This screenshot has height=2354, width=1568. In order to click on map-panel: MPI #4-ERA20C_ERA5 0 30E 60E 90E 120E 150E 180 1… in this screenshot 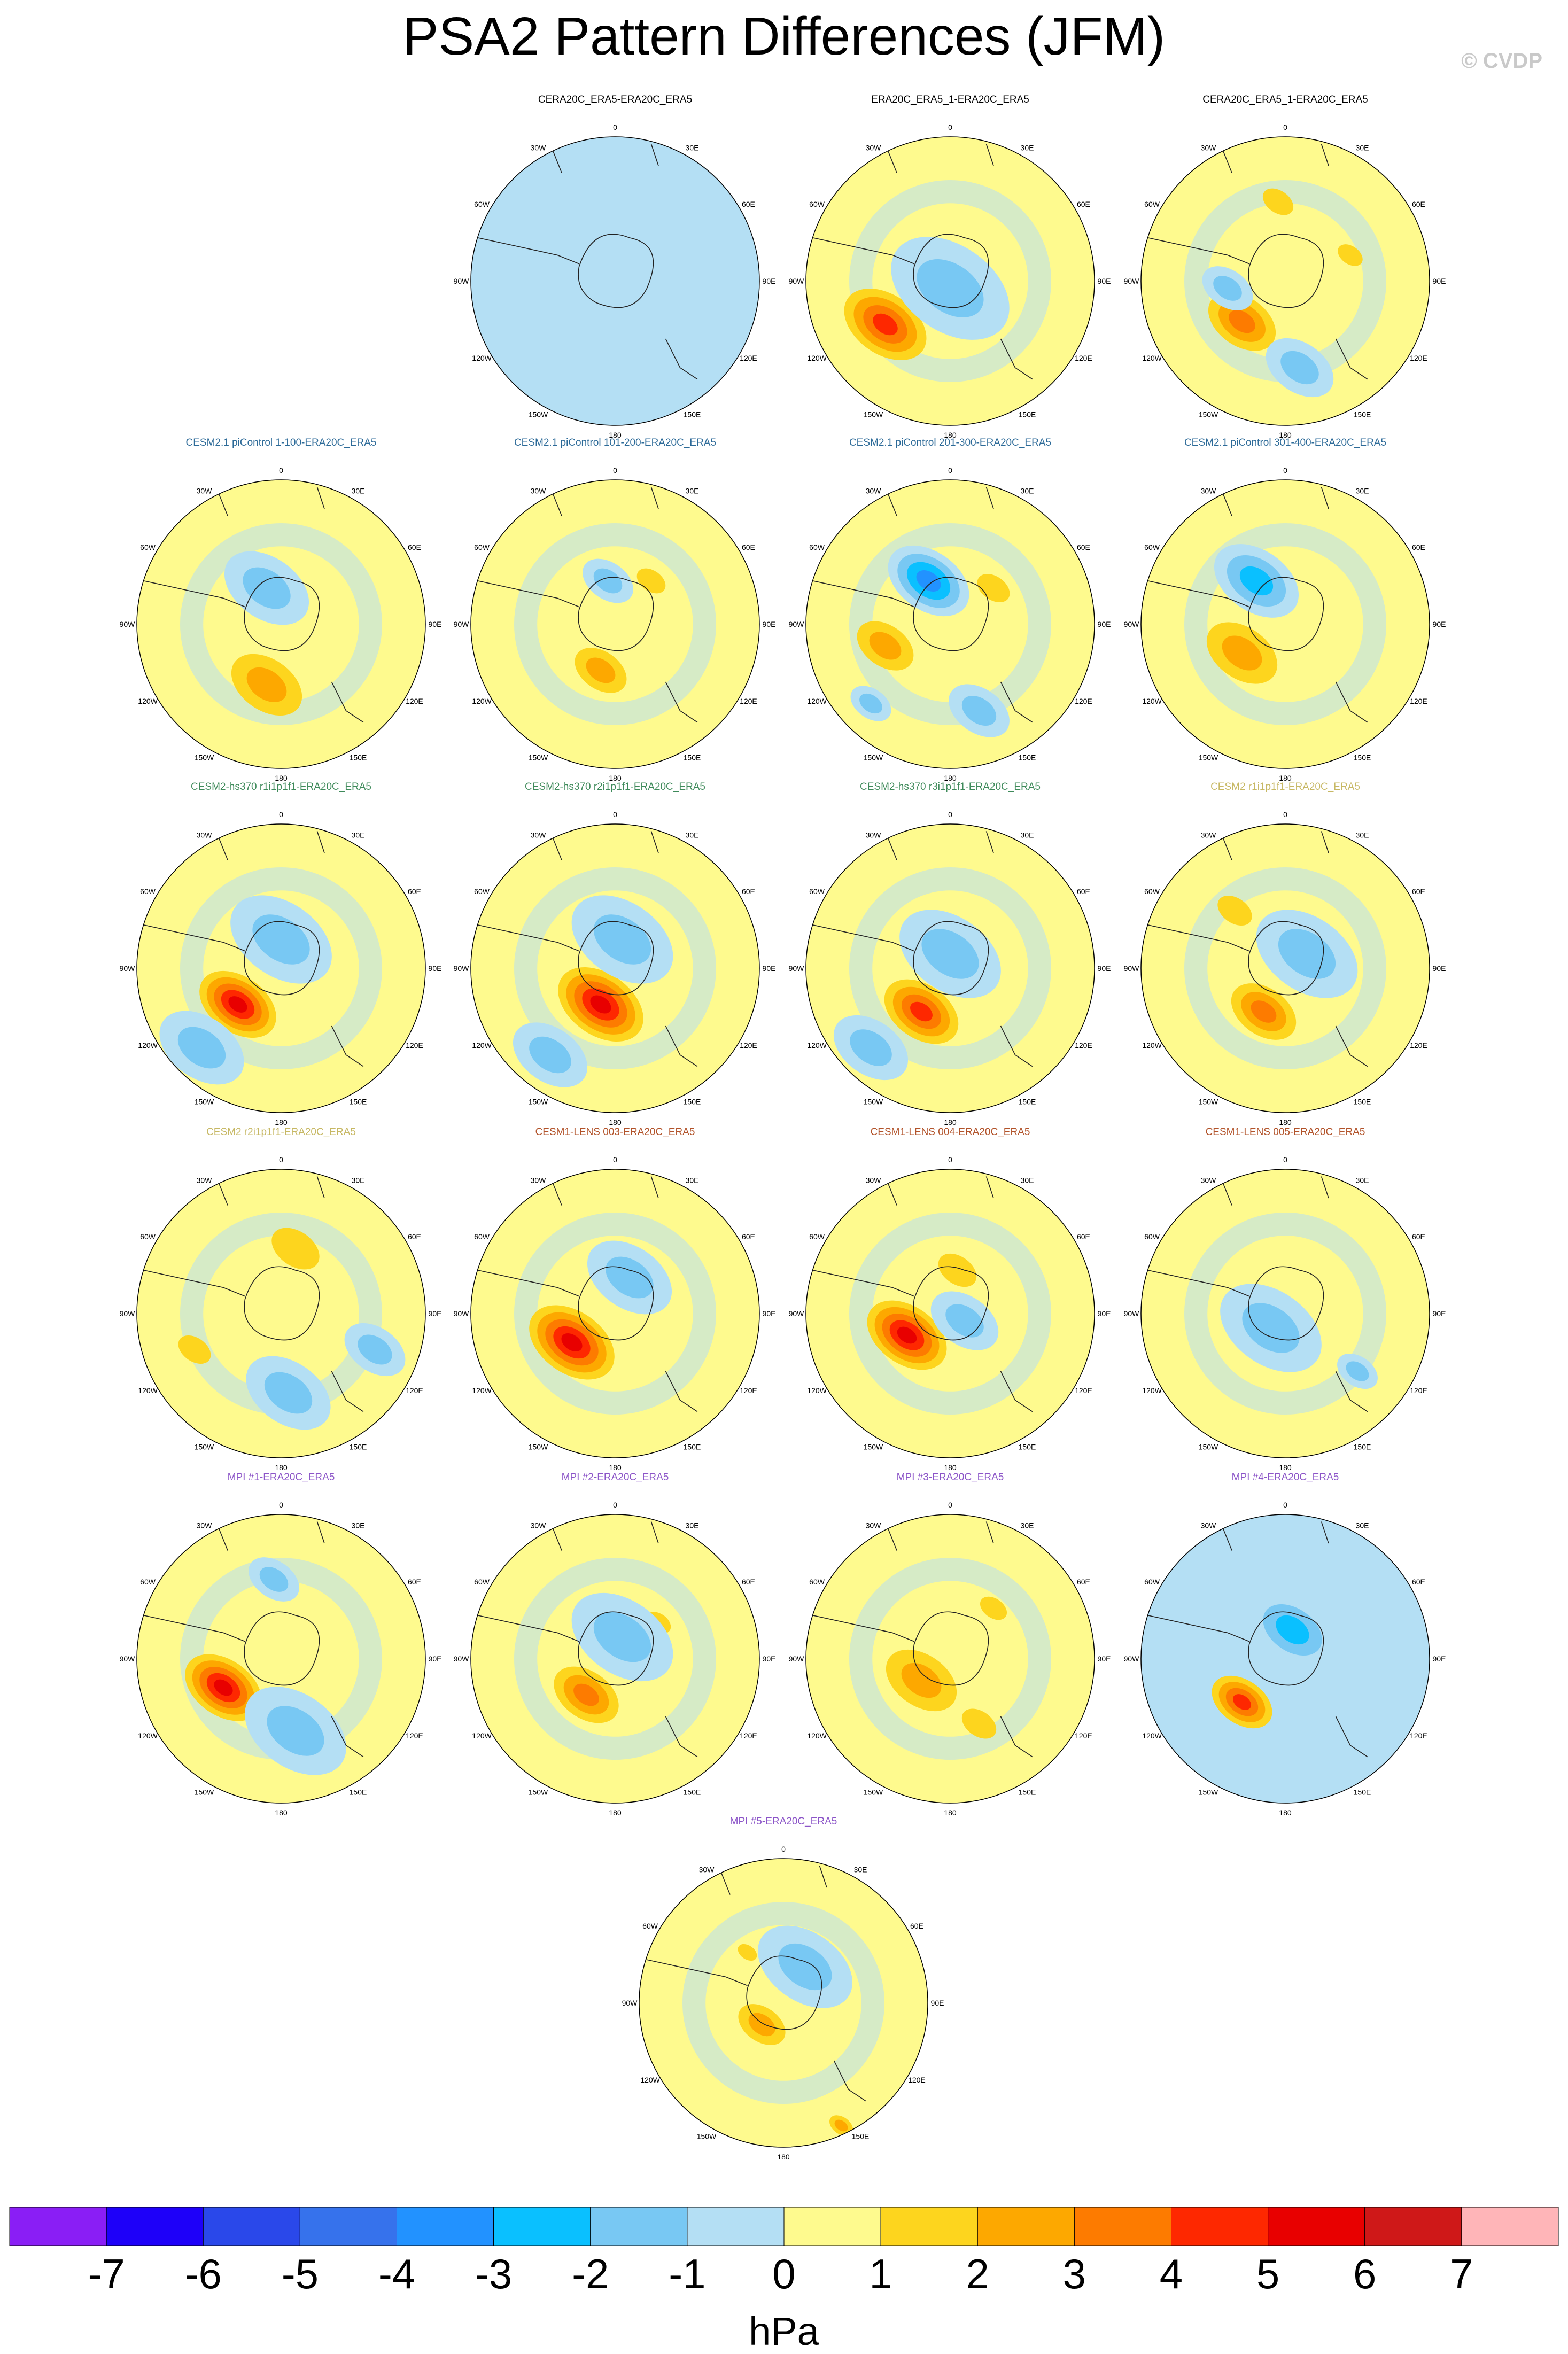, I will do `click(1285, 1648)`.